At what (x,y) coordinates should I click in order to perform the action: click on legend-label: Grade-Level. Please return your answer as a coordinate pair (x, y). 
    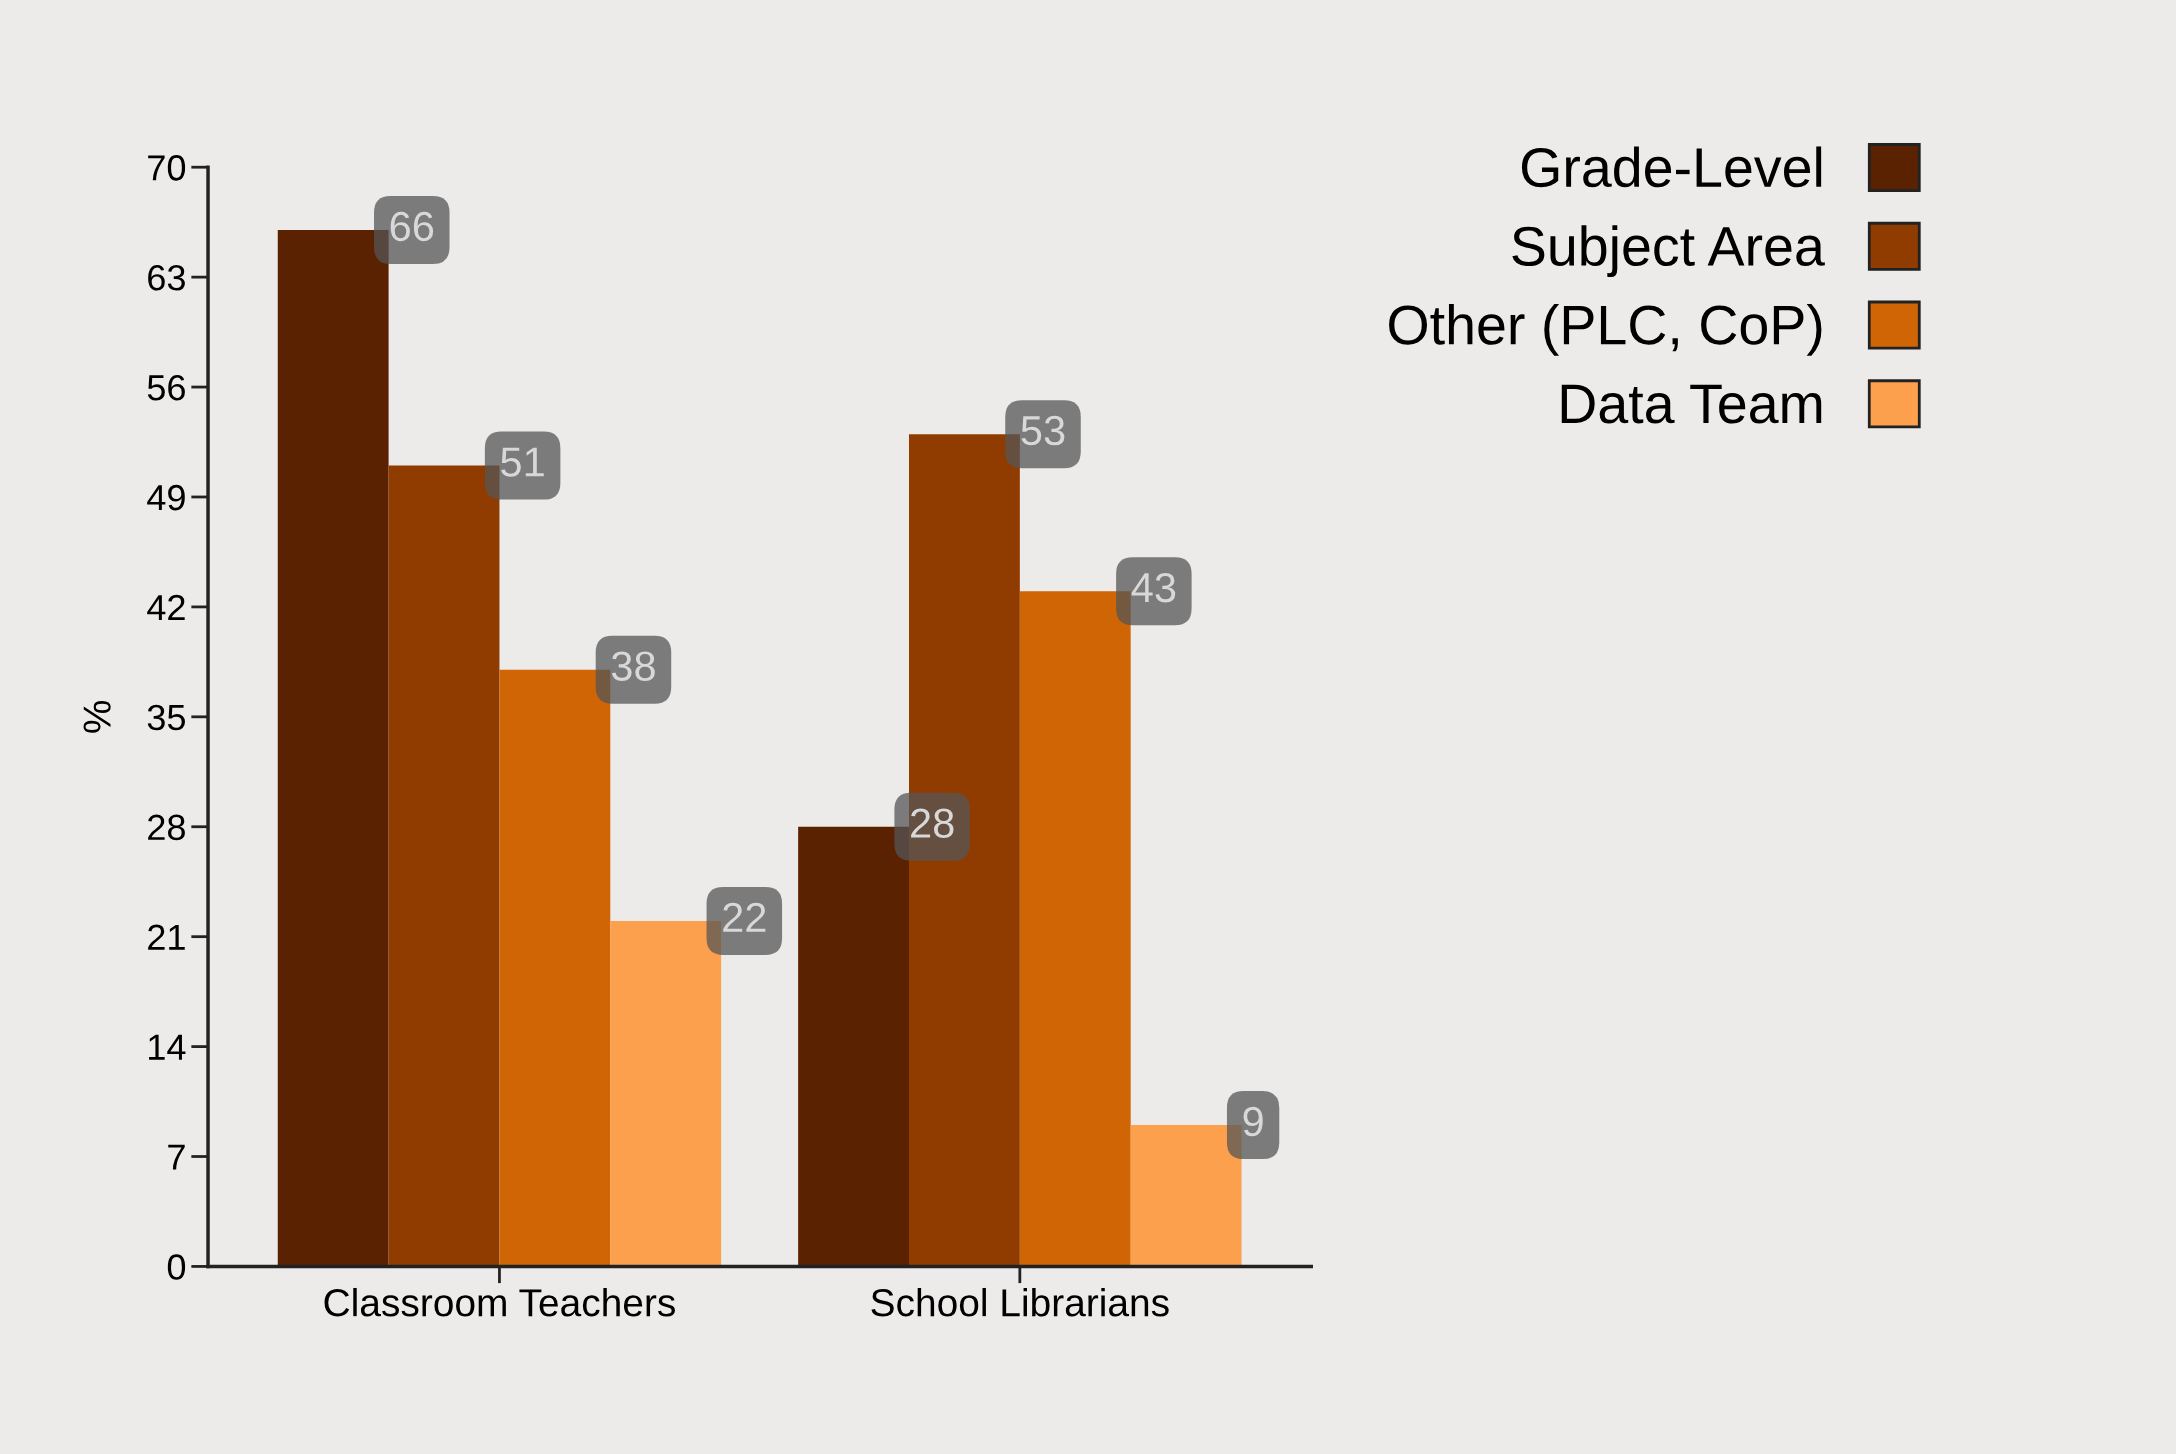
    Looking at the image, I should click on (1671, 167).